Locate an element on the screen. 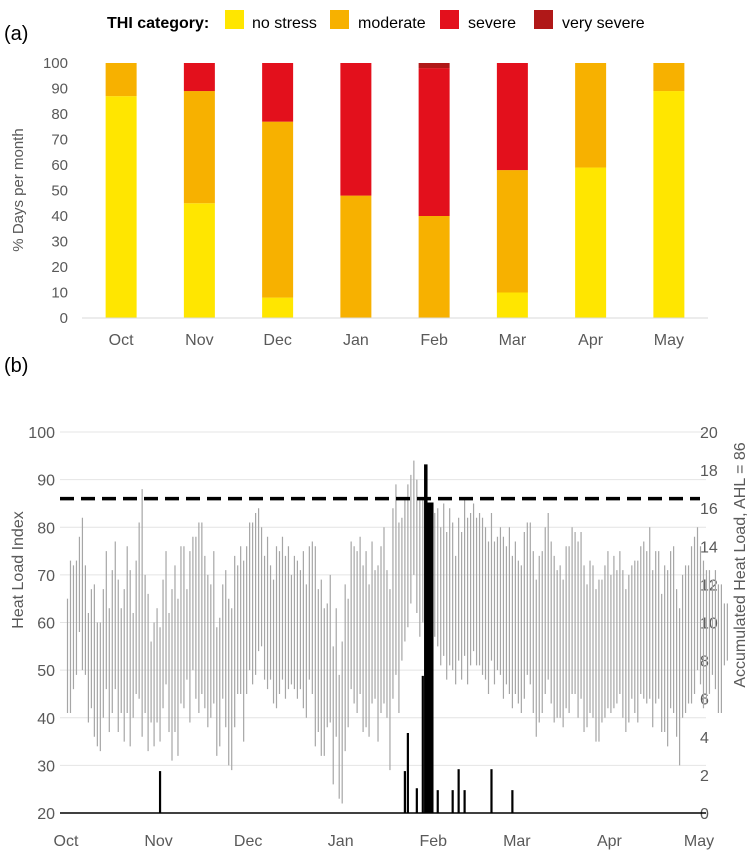 This screenshot has width=755, height=854. legend-label-very-severe: very severe is located at coordinates (603, 23).